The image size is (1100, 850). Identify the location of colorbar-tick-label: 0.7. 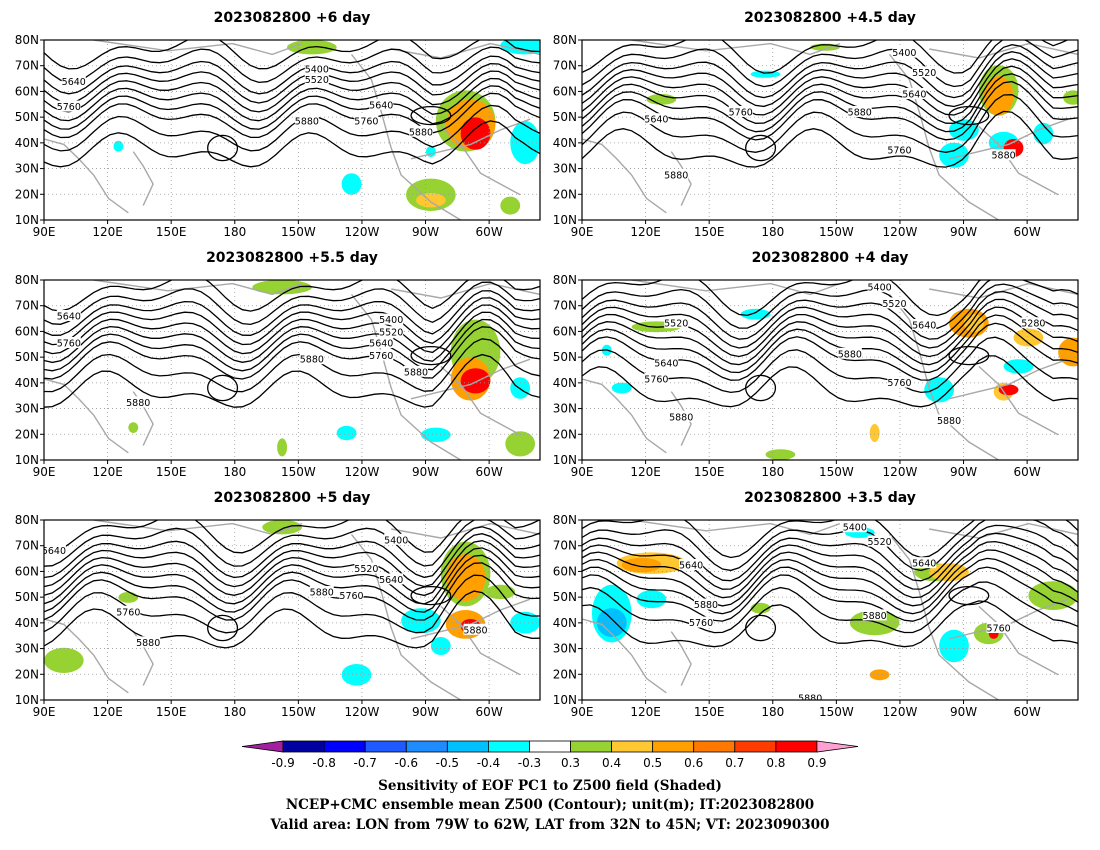
(734, 763).